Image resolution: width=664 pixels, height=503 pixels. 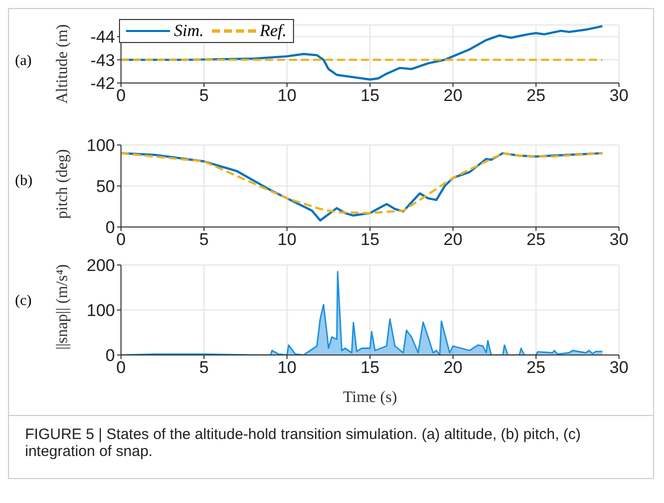 I want to click on legend-label: Sim., so click(x=189, y=31).